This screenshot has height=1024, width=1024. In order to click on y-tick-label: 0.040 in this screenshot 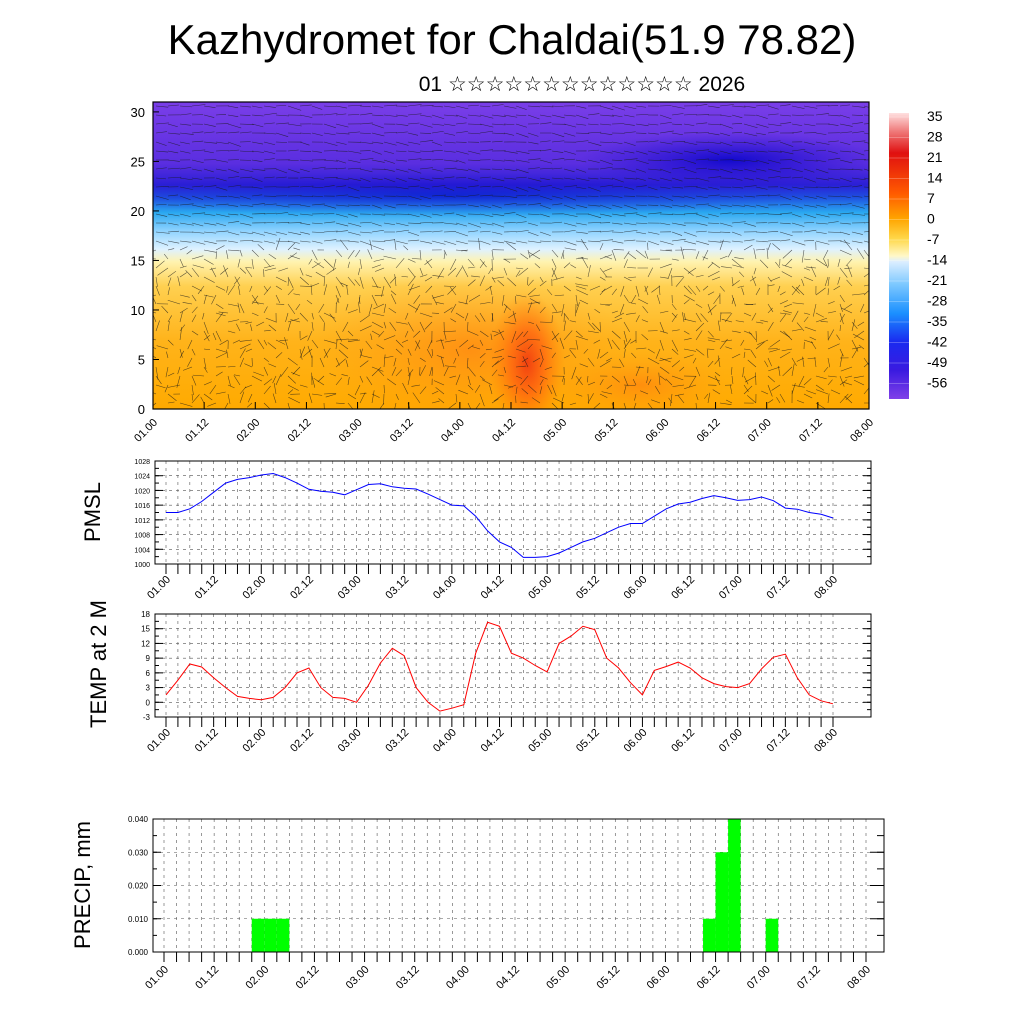, I will do `click(138, 819)`.